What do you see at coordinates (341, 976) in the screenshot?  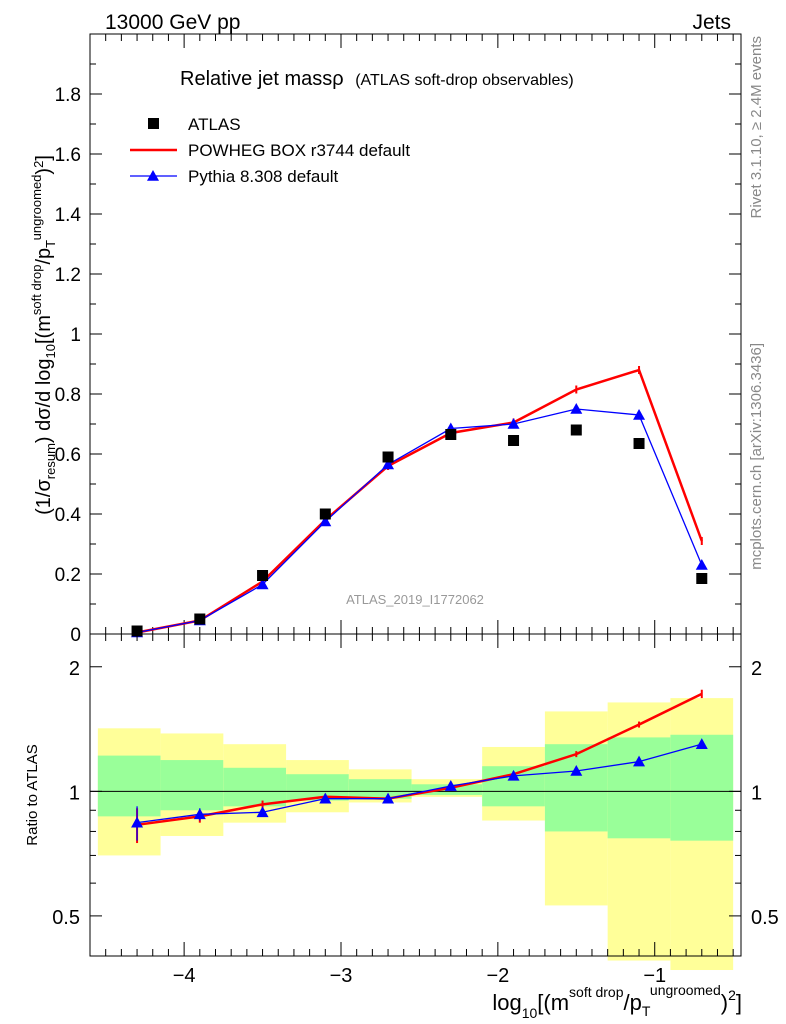 I see `x-tick-label: −3` at bounding box center [341, 976].